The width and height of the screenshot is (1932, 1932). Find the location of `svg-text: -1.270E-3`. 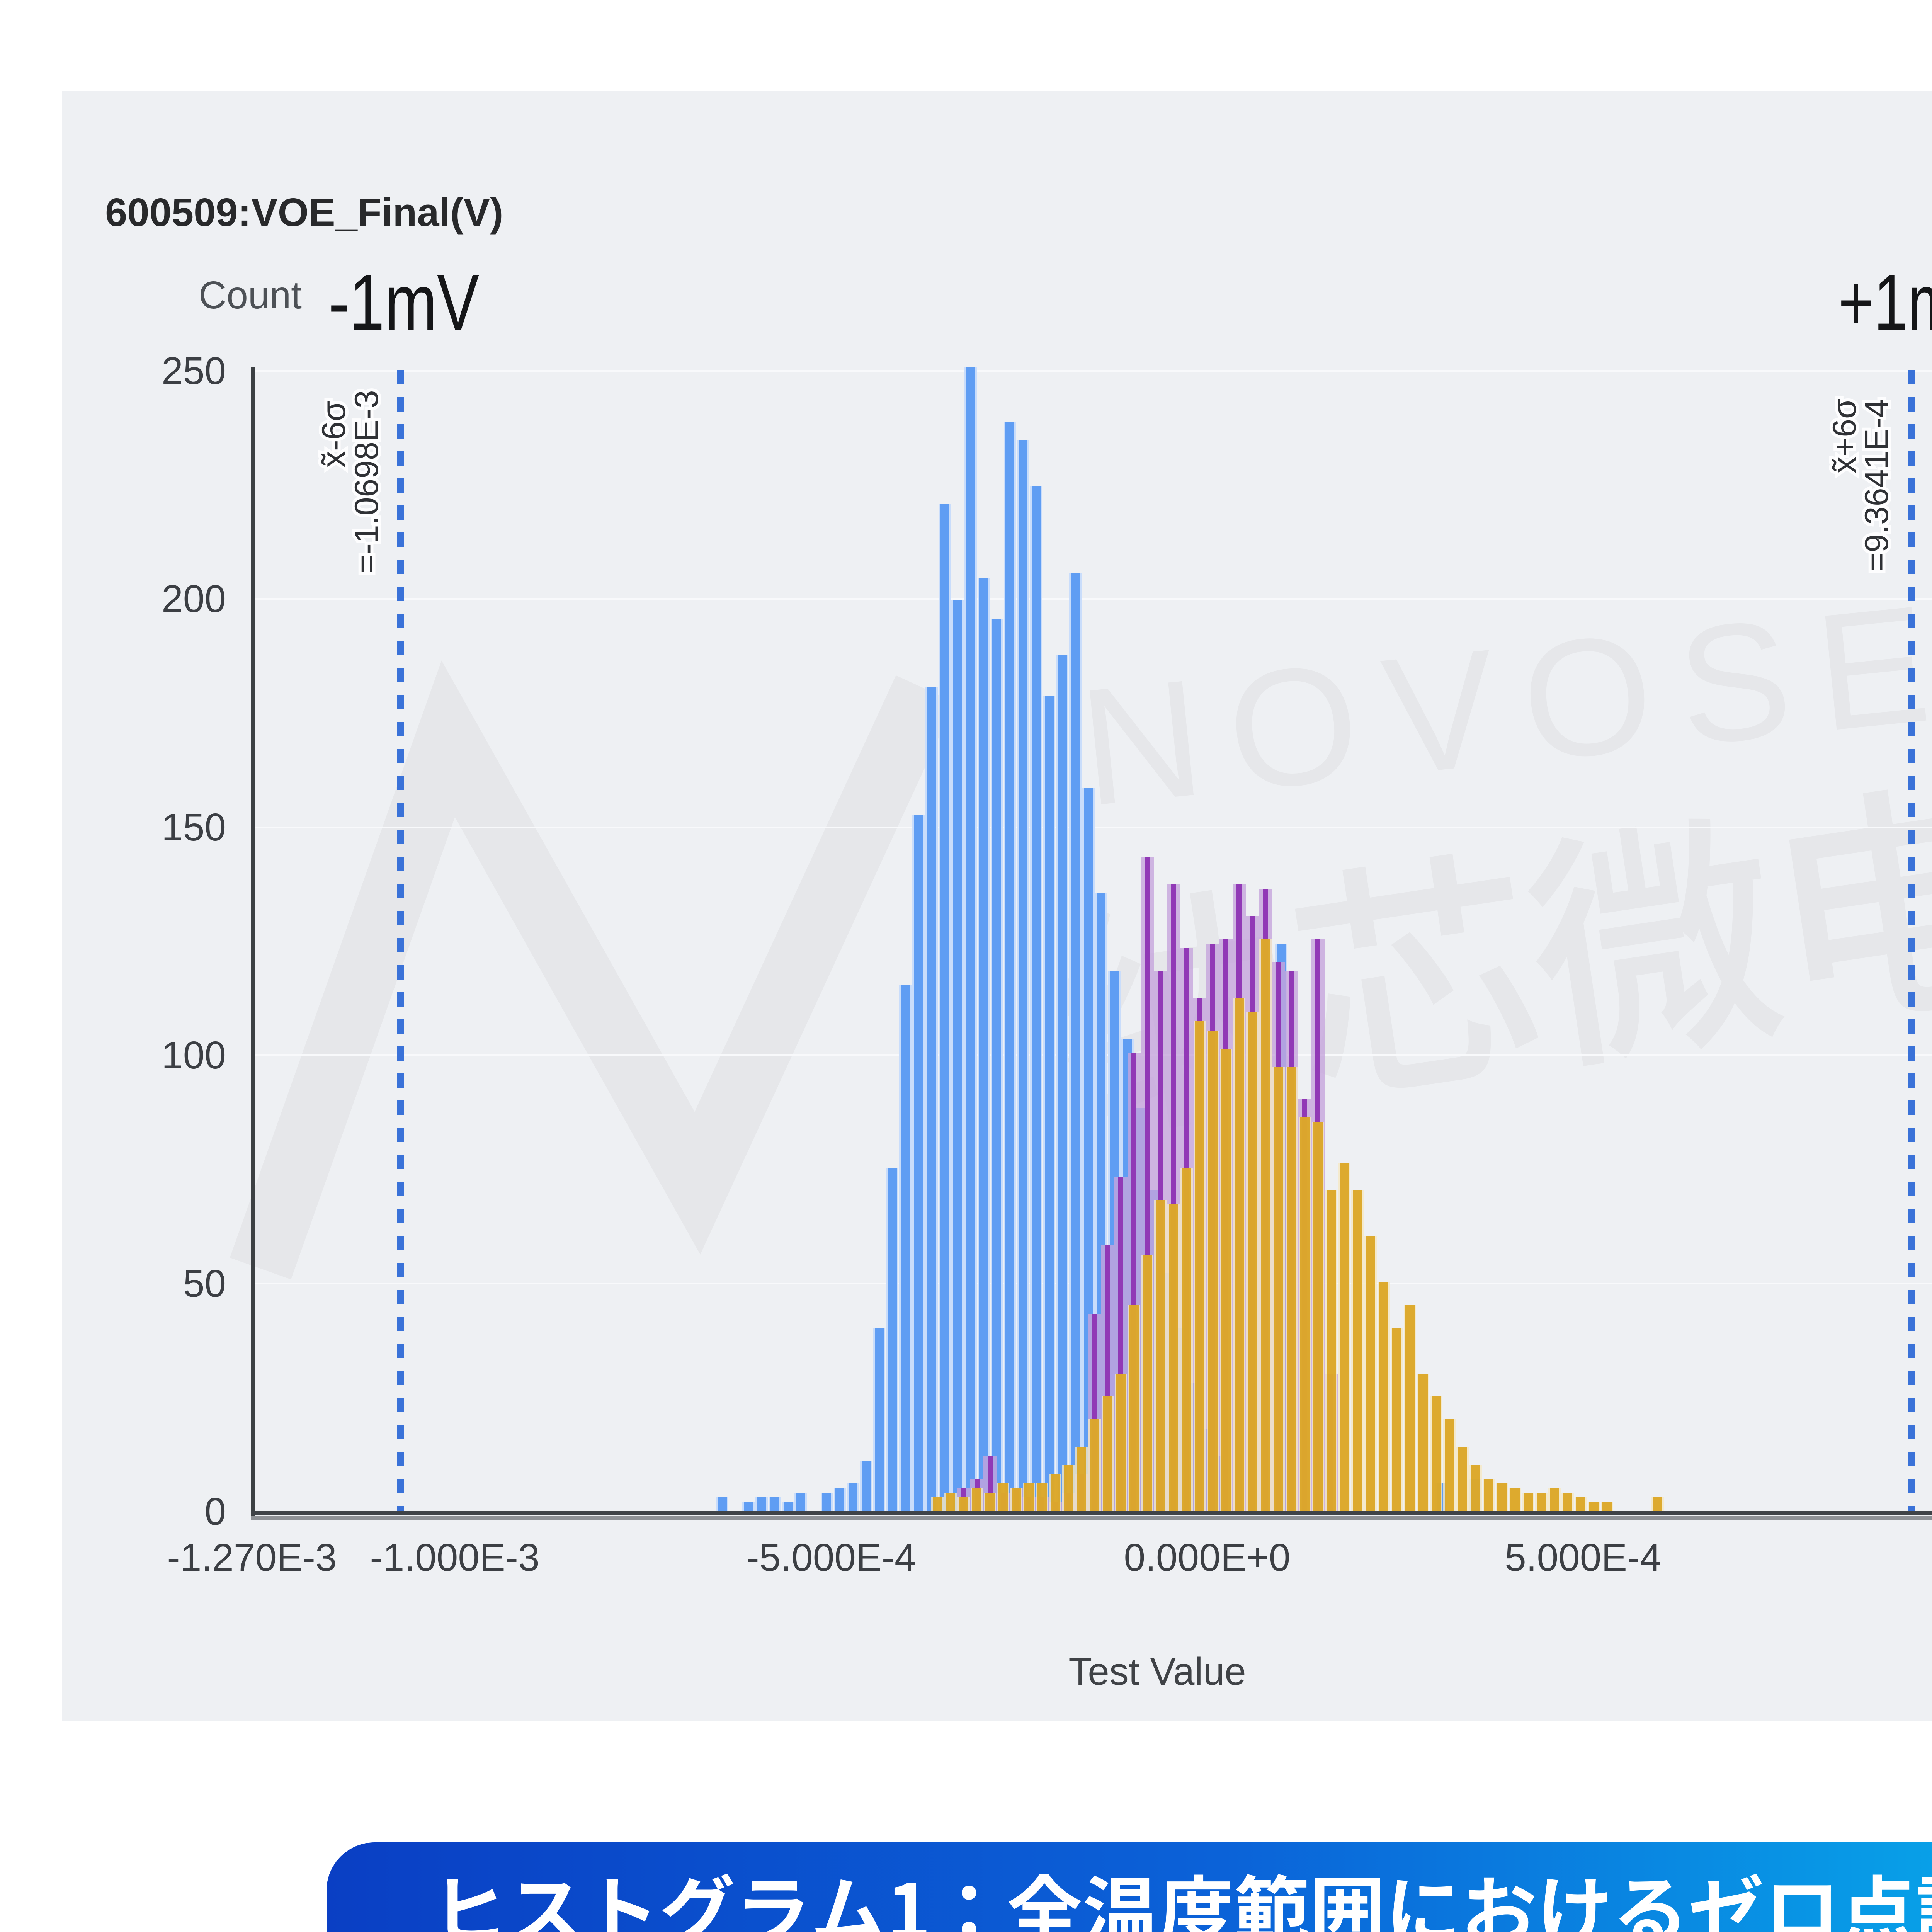

svg-text: -1.270E-3 is located at coordinates (252, 1558).